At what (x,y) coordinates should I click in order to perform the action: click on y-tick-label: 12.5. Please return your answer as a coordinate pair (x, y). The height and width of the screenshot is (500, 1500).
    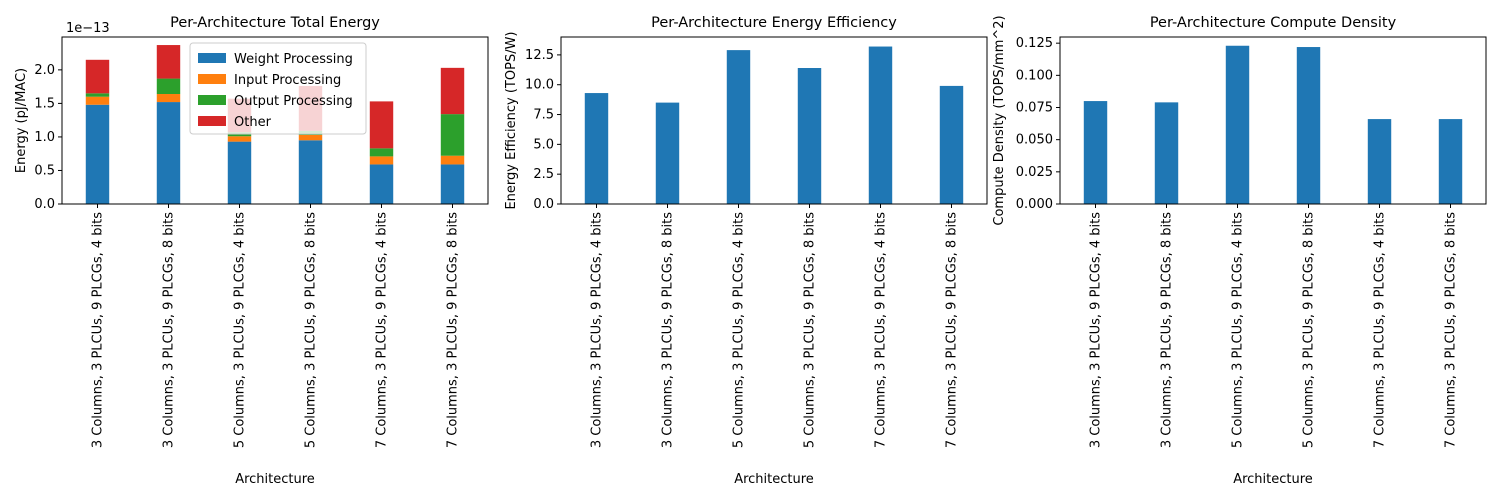
    Looking at the image, I should click on (539, 55).